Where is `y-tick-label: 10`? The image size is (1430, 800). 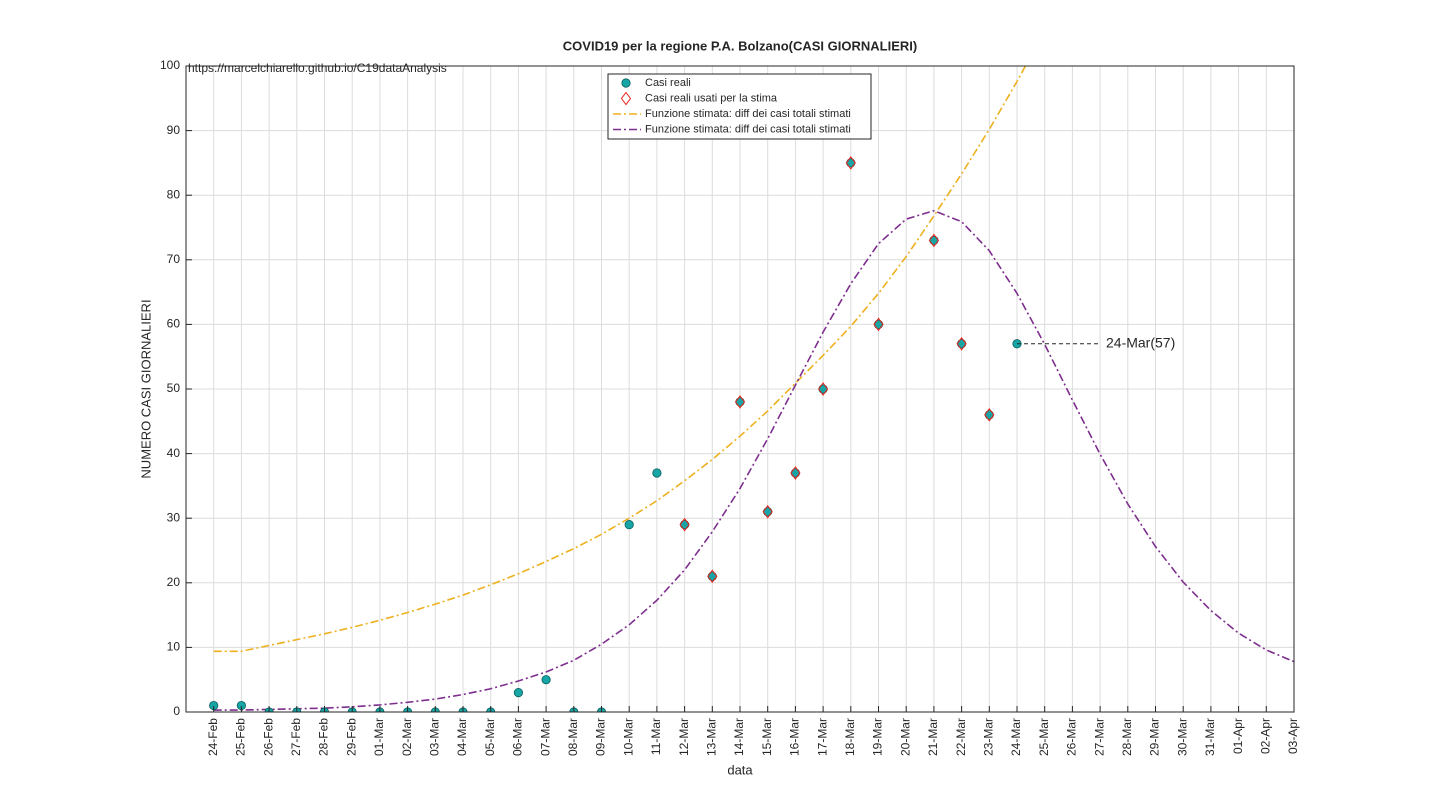 y-tick-label: 10 is located at coordinates (174, 647).